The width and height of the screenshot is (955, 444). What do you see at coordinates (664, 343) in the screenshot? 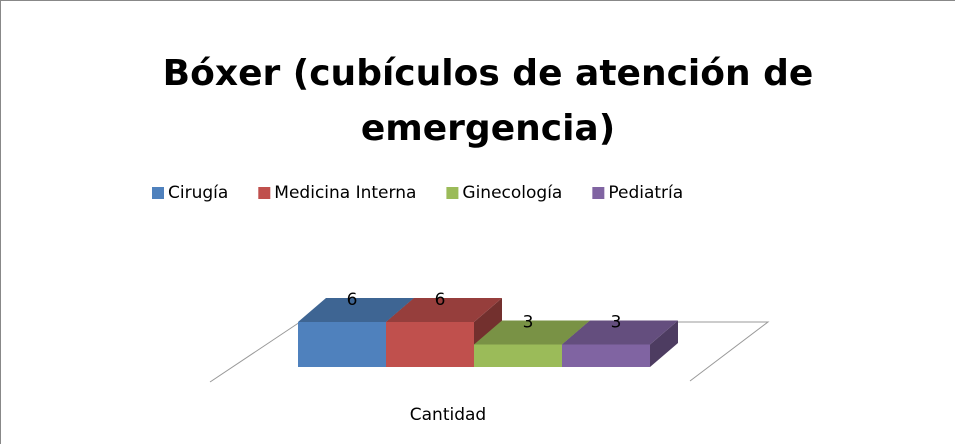
I see `bar-side` at bounding box center [664, 343].